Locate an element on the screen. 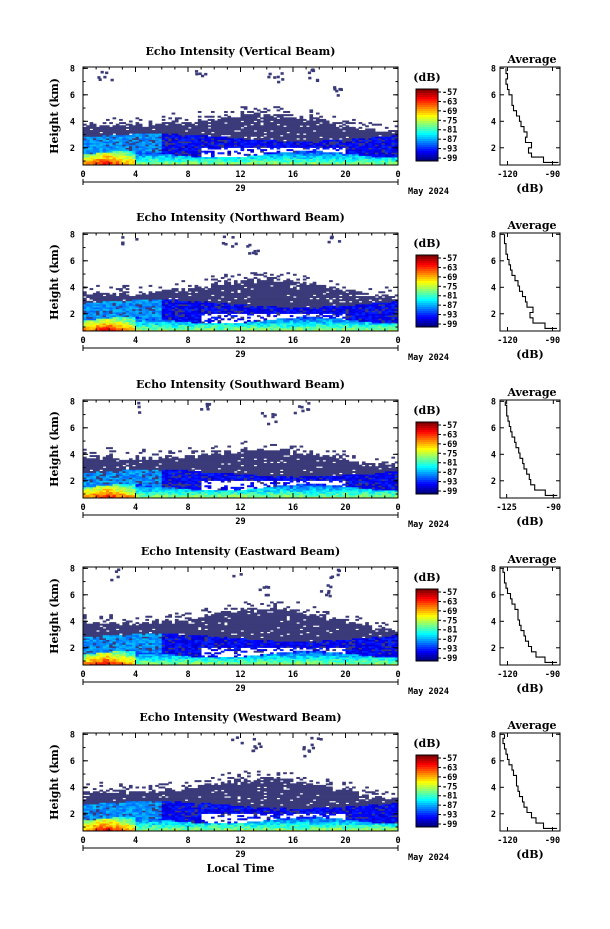 This screenshot has height=929, width=610. y-tick-label: 8 is located at coordinates (72, 69).